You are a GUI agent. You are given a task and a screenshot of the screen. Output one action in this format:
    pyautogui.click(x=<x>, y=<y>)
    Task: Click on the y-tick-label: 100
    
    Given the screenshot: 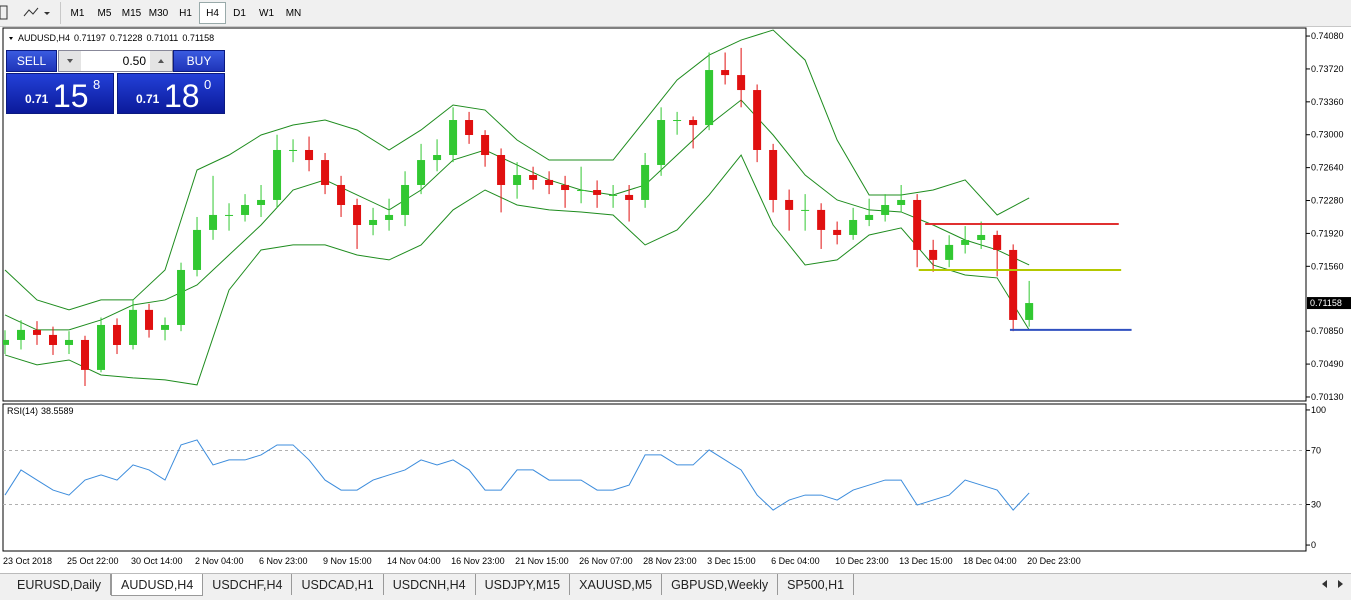 What is the action you would take?
    pyautogui.click(x=1318, y=410)
    